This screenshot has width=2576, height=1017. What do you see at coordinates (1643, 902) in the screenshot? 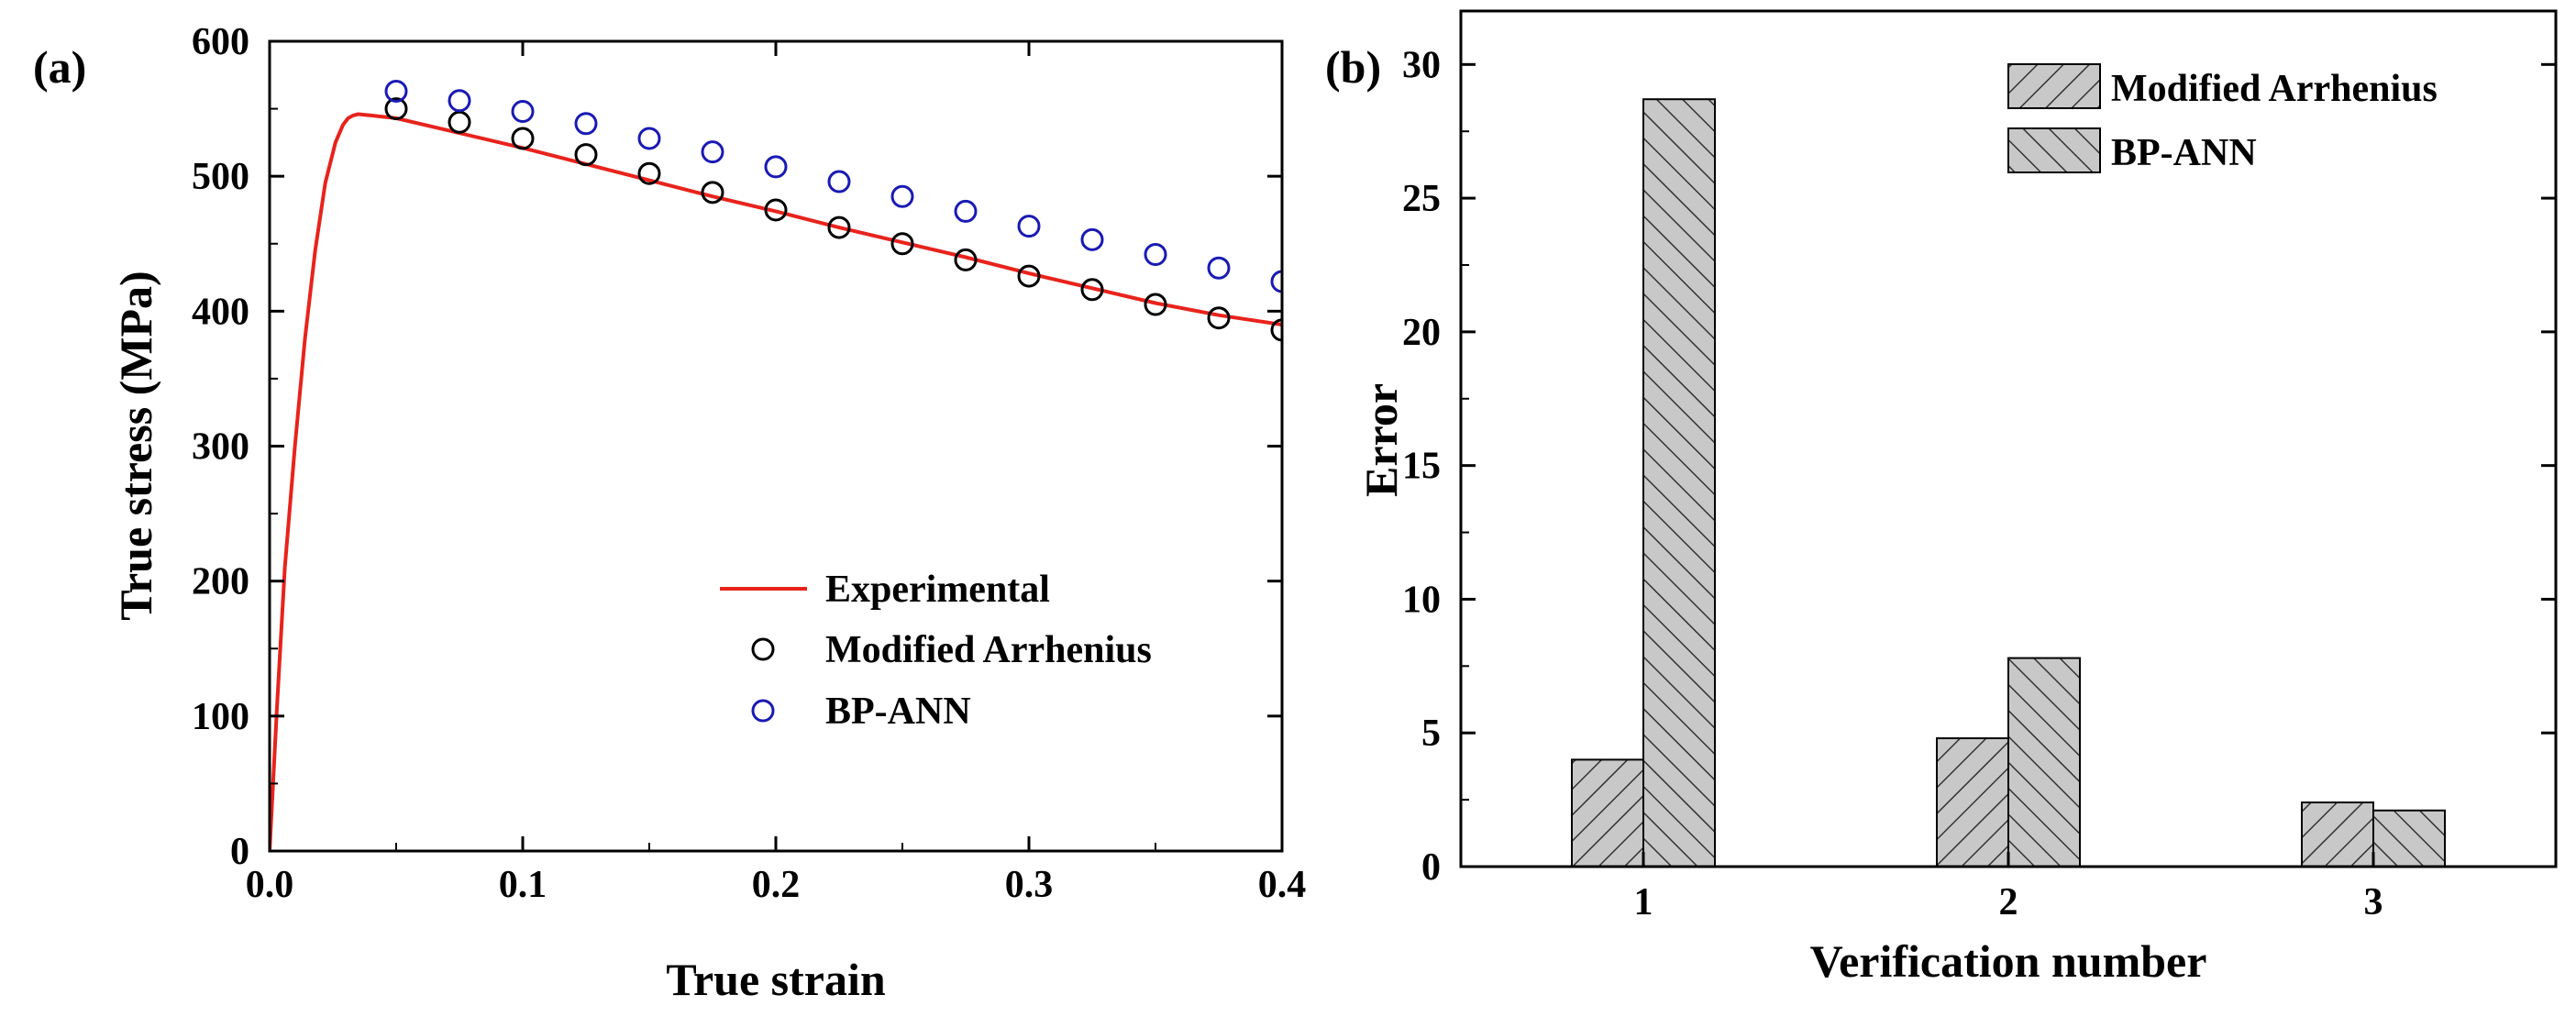
I see `chart-b-x-tick-label: 1` at bounding box center [1643, 902].